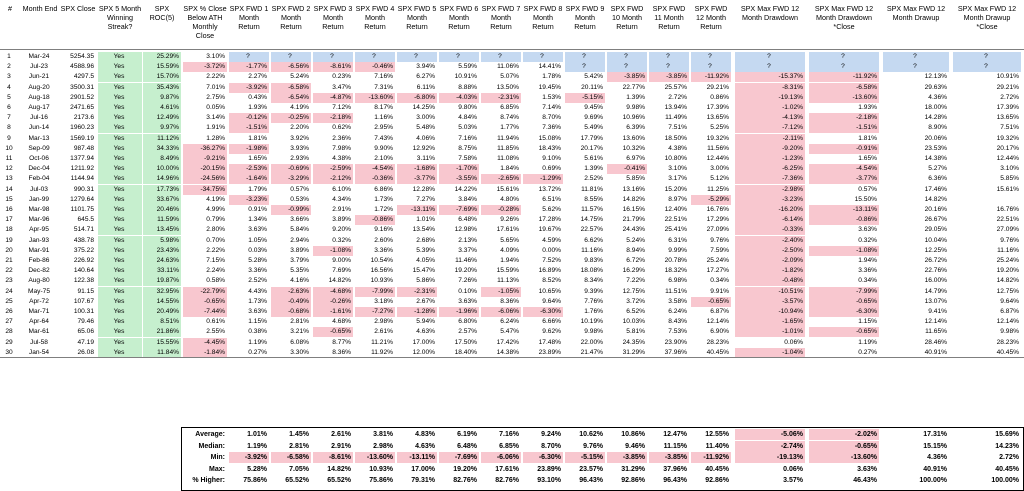 The height and width of the screenshot is (491, 1024). Describe the element at coordinates (543, 17) in the screenshot. I see `column-header-m8: SPX FWD 8 Month Return` at that location.